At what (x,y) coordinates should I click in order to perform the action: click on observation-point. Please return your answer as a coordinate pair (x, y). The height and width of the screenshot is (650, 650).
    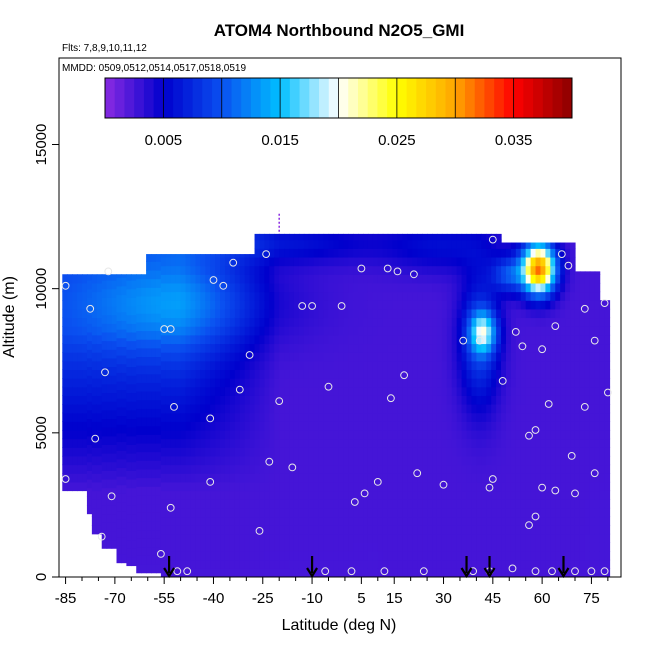
    Looking at the image, I should click on (292, 467).